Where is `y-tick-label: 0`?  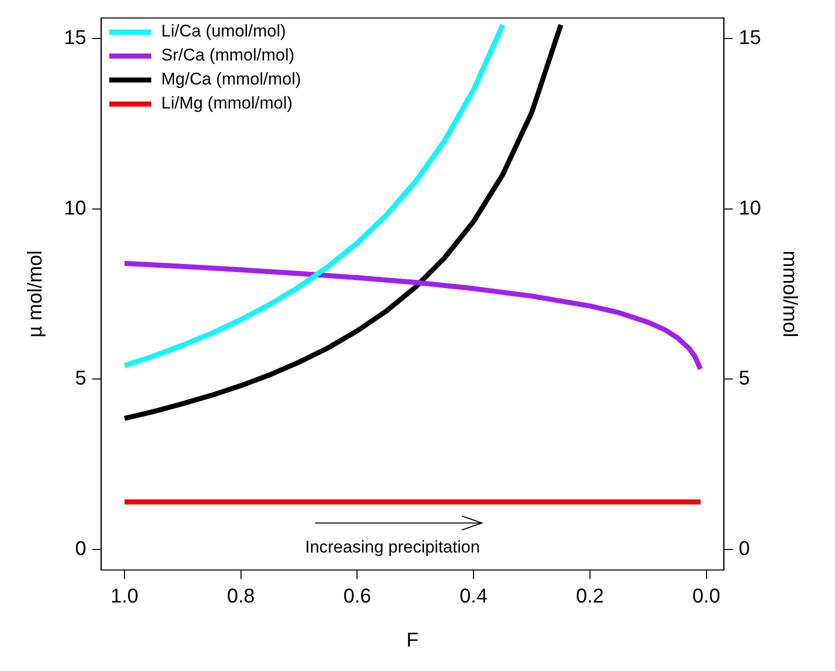 y-tick-label: 0 is located at coordinates (80, 549).